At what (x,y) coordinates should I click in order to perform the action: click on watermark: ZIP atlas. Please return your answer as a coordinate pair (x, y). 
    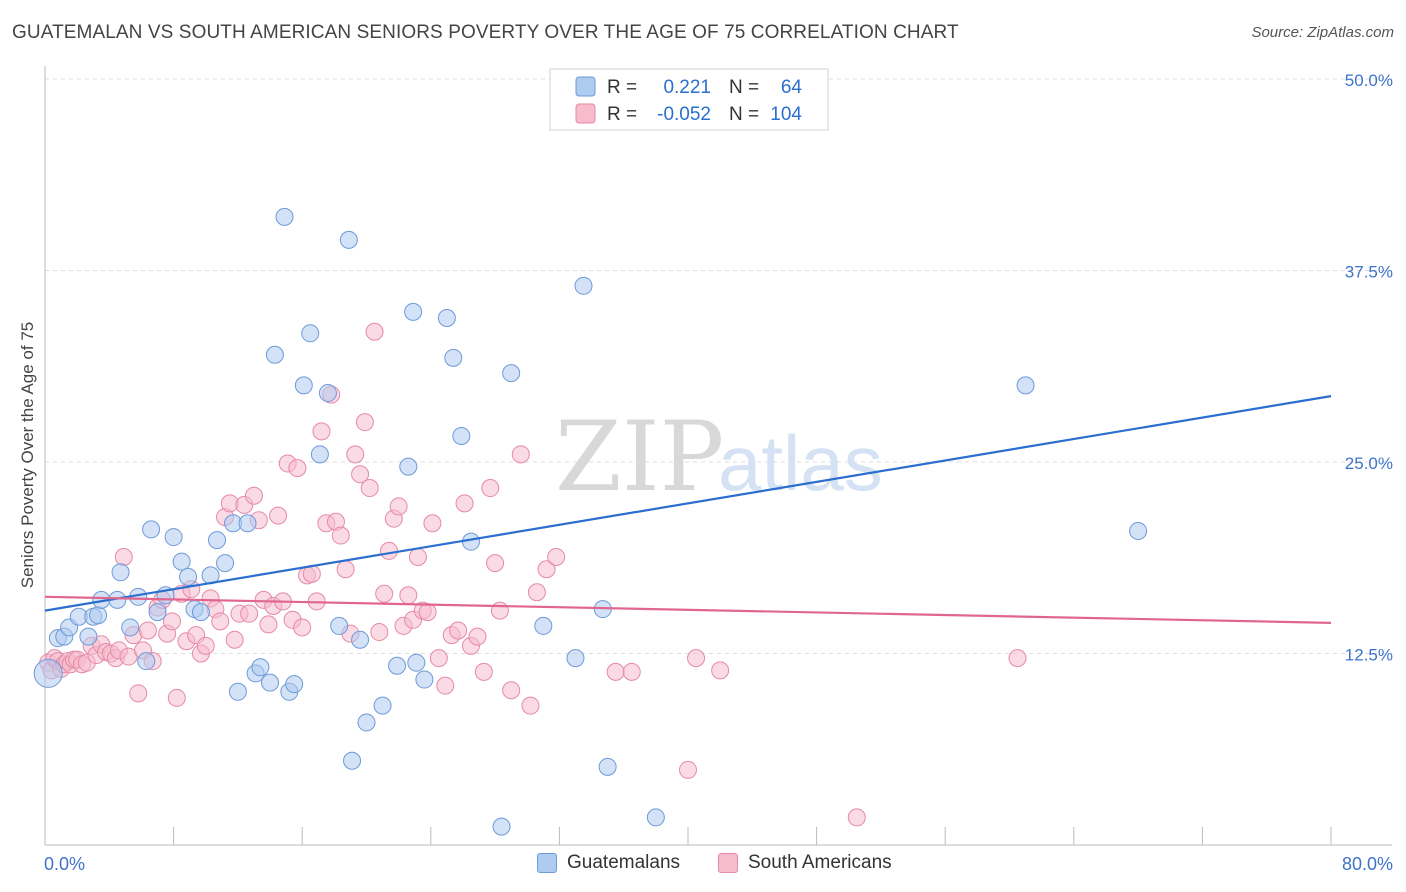
    Looking at the image, I should click on (719, 457).